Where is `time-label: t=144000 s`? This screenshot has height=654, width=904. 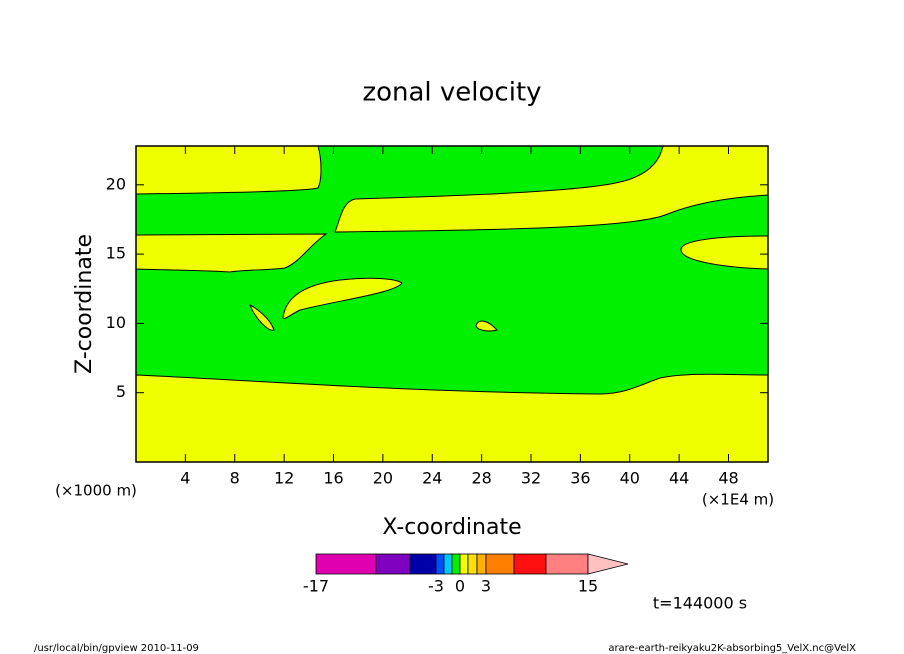 time-label: t=144000 s is located at coordinates (700, 603).